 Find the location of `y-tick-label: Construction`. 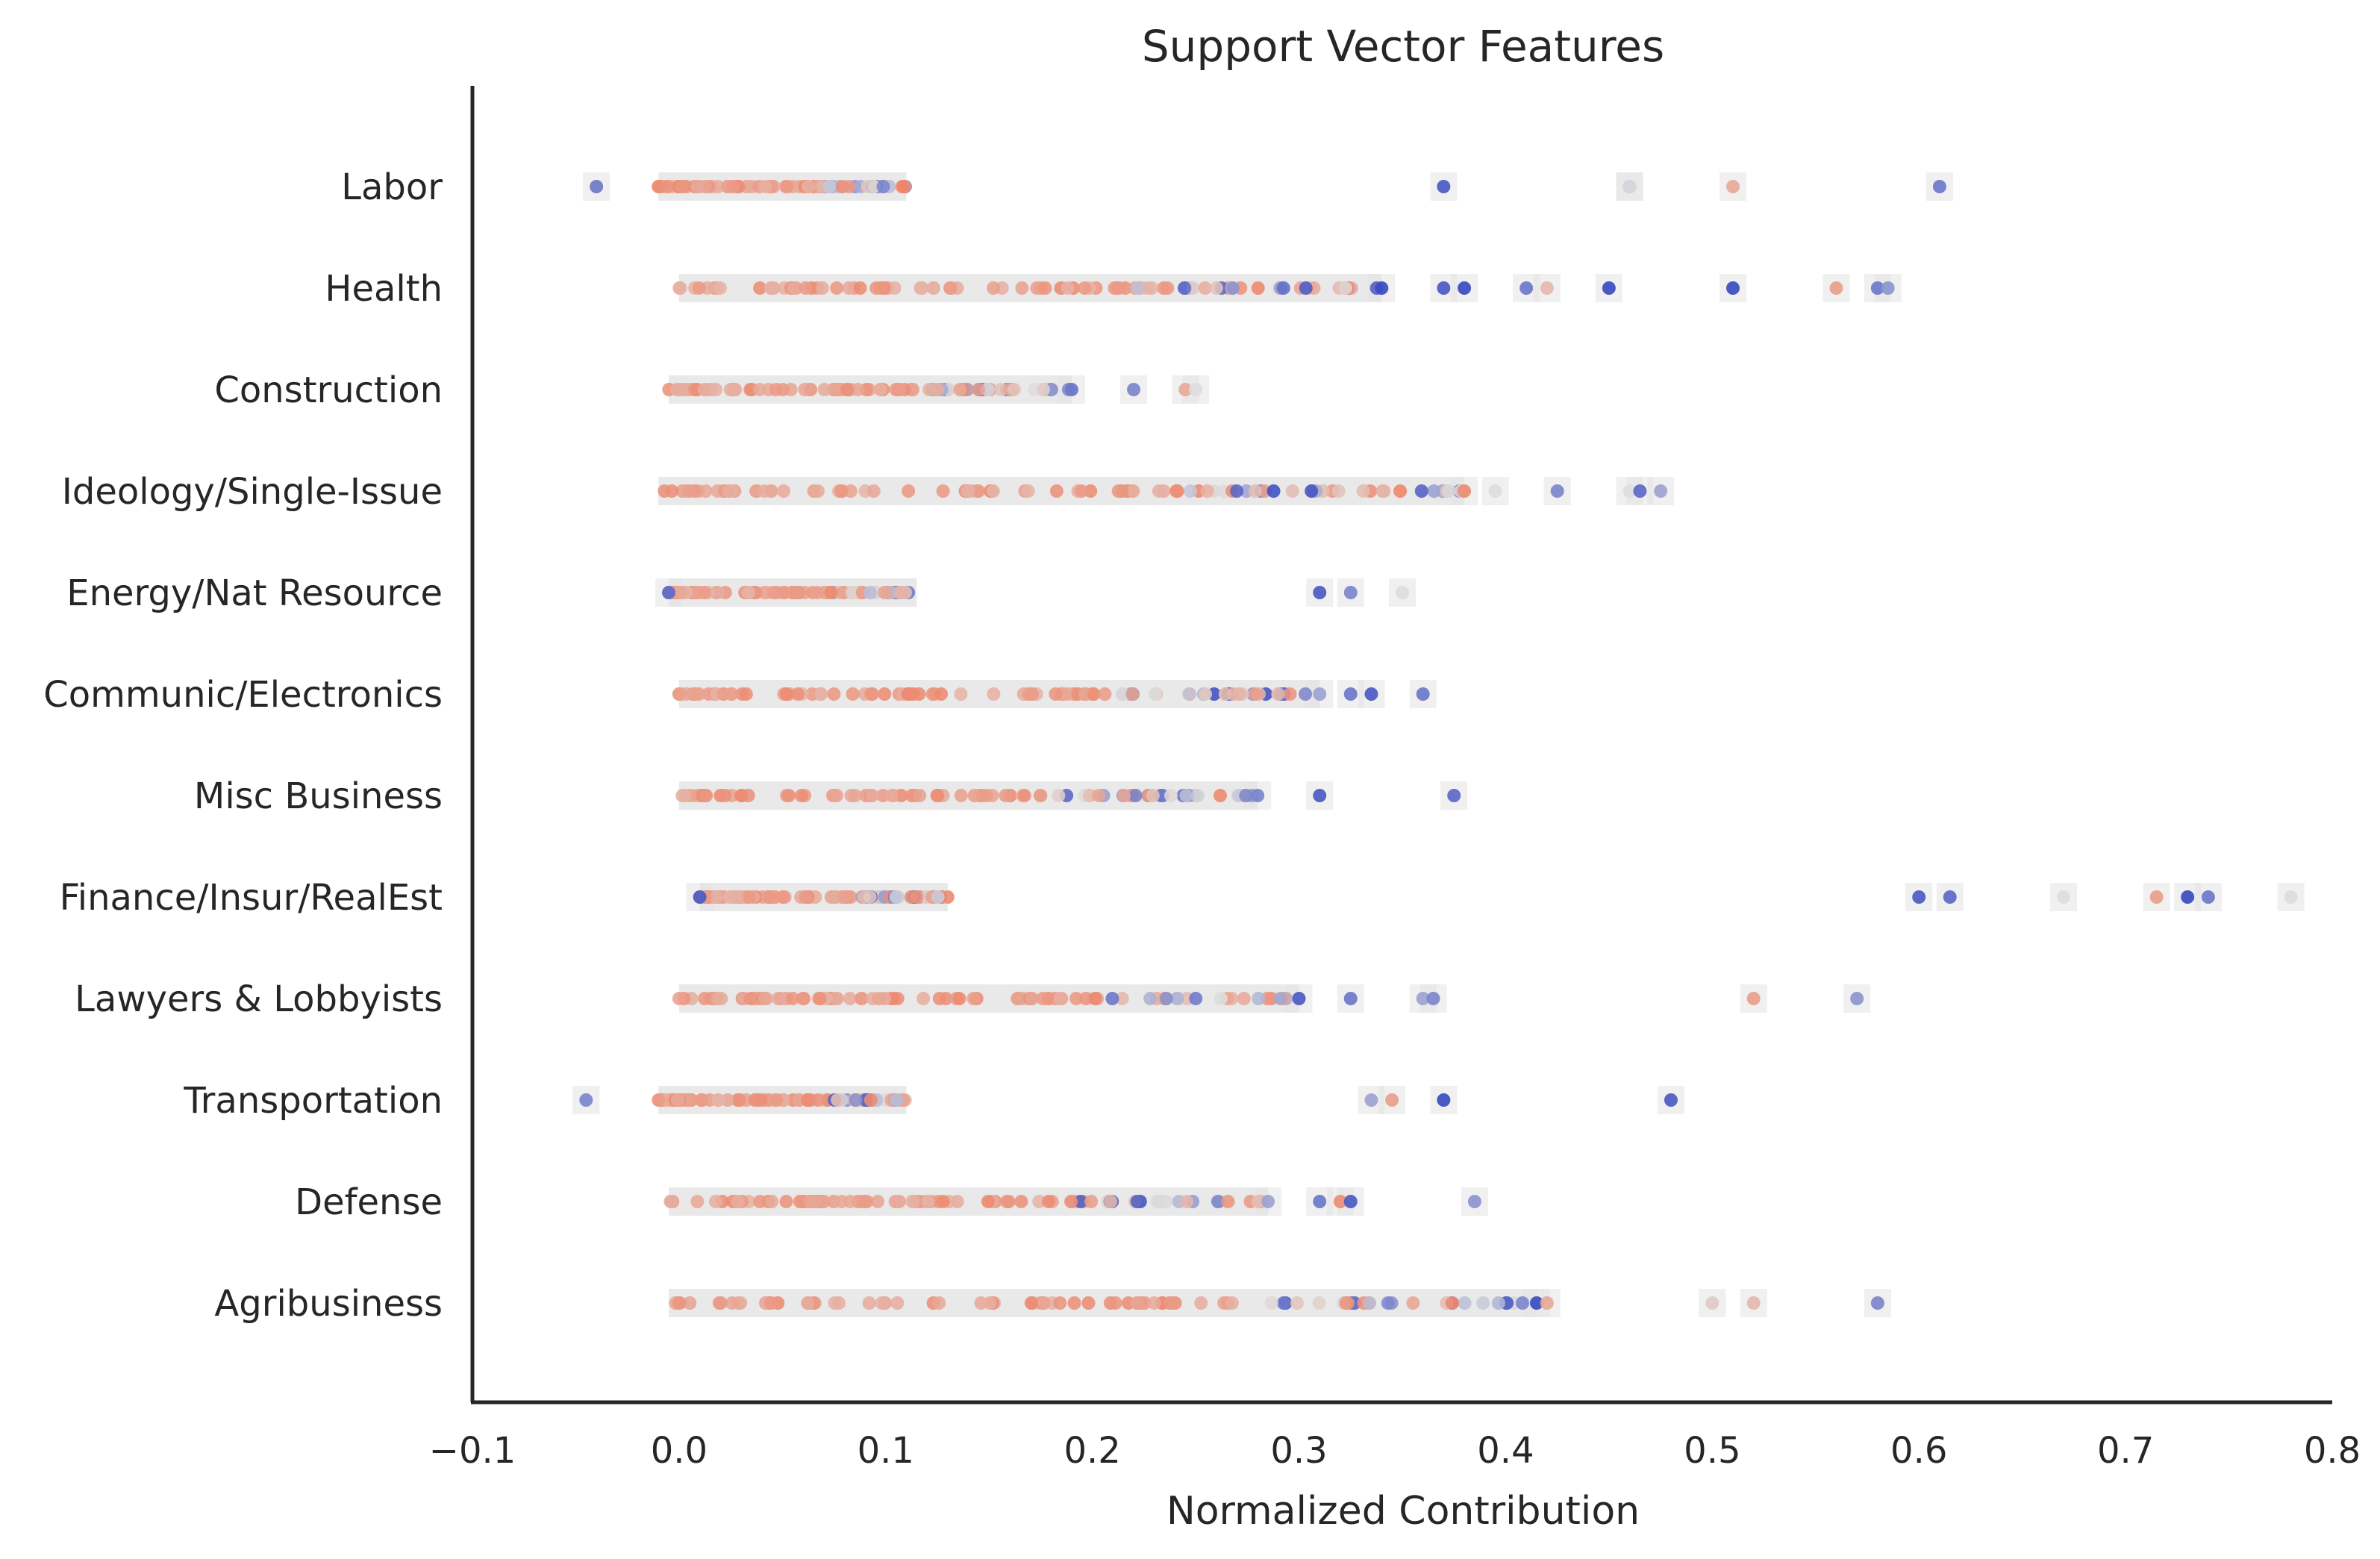

y-tick-label: Construction is located at coordinates (328, 390).